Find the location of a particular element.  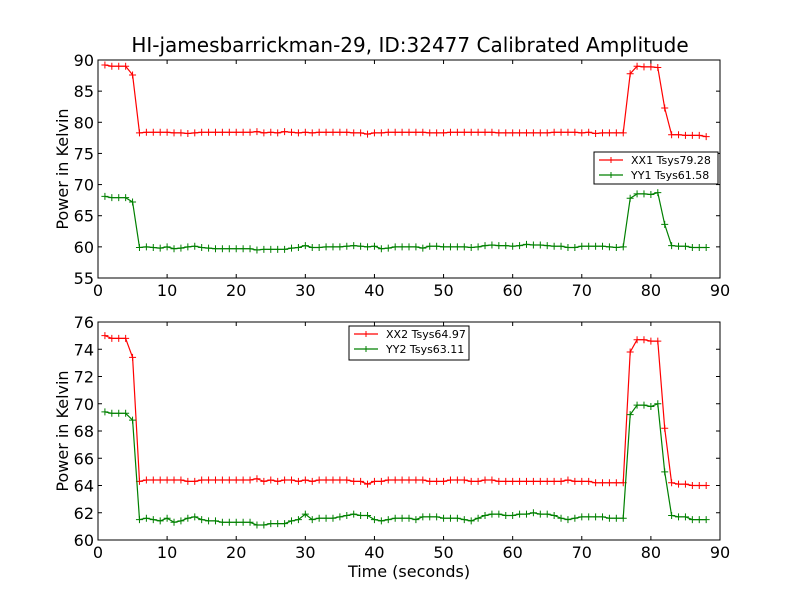

x-tick-label: 50 is located at coordinates (443, 290).